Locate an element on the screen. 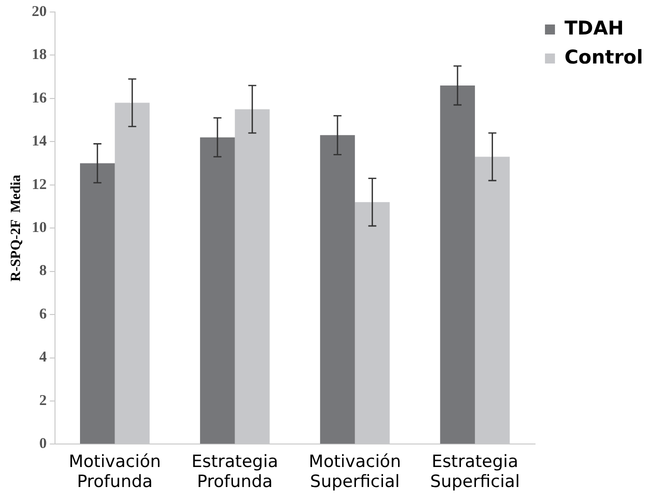 The image size is (655, 498). x-tick-label: Motivación Superficial is located at coordinates (354, 472).